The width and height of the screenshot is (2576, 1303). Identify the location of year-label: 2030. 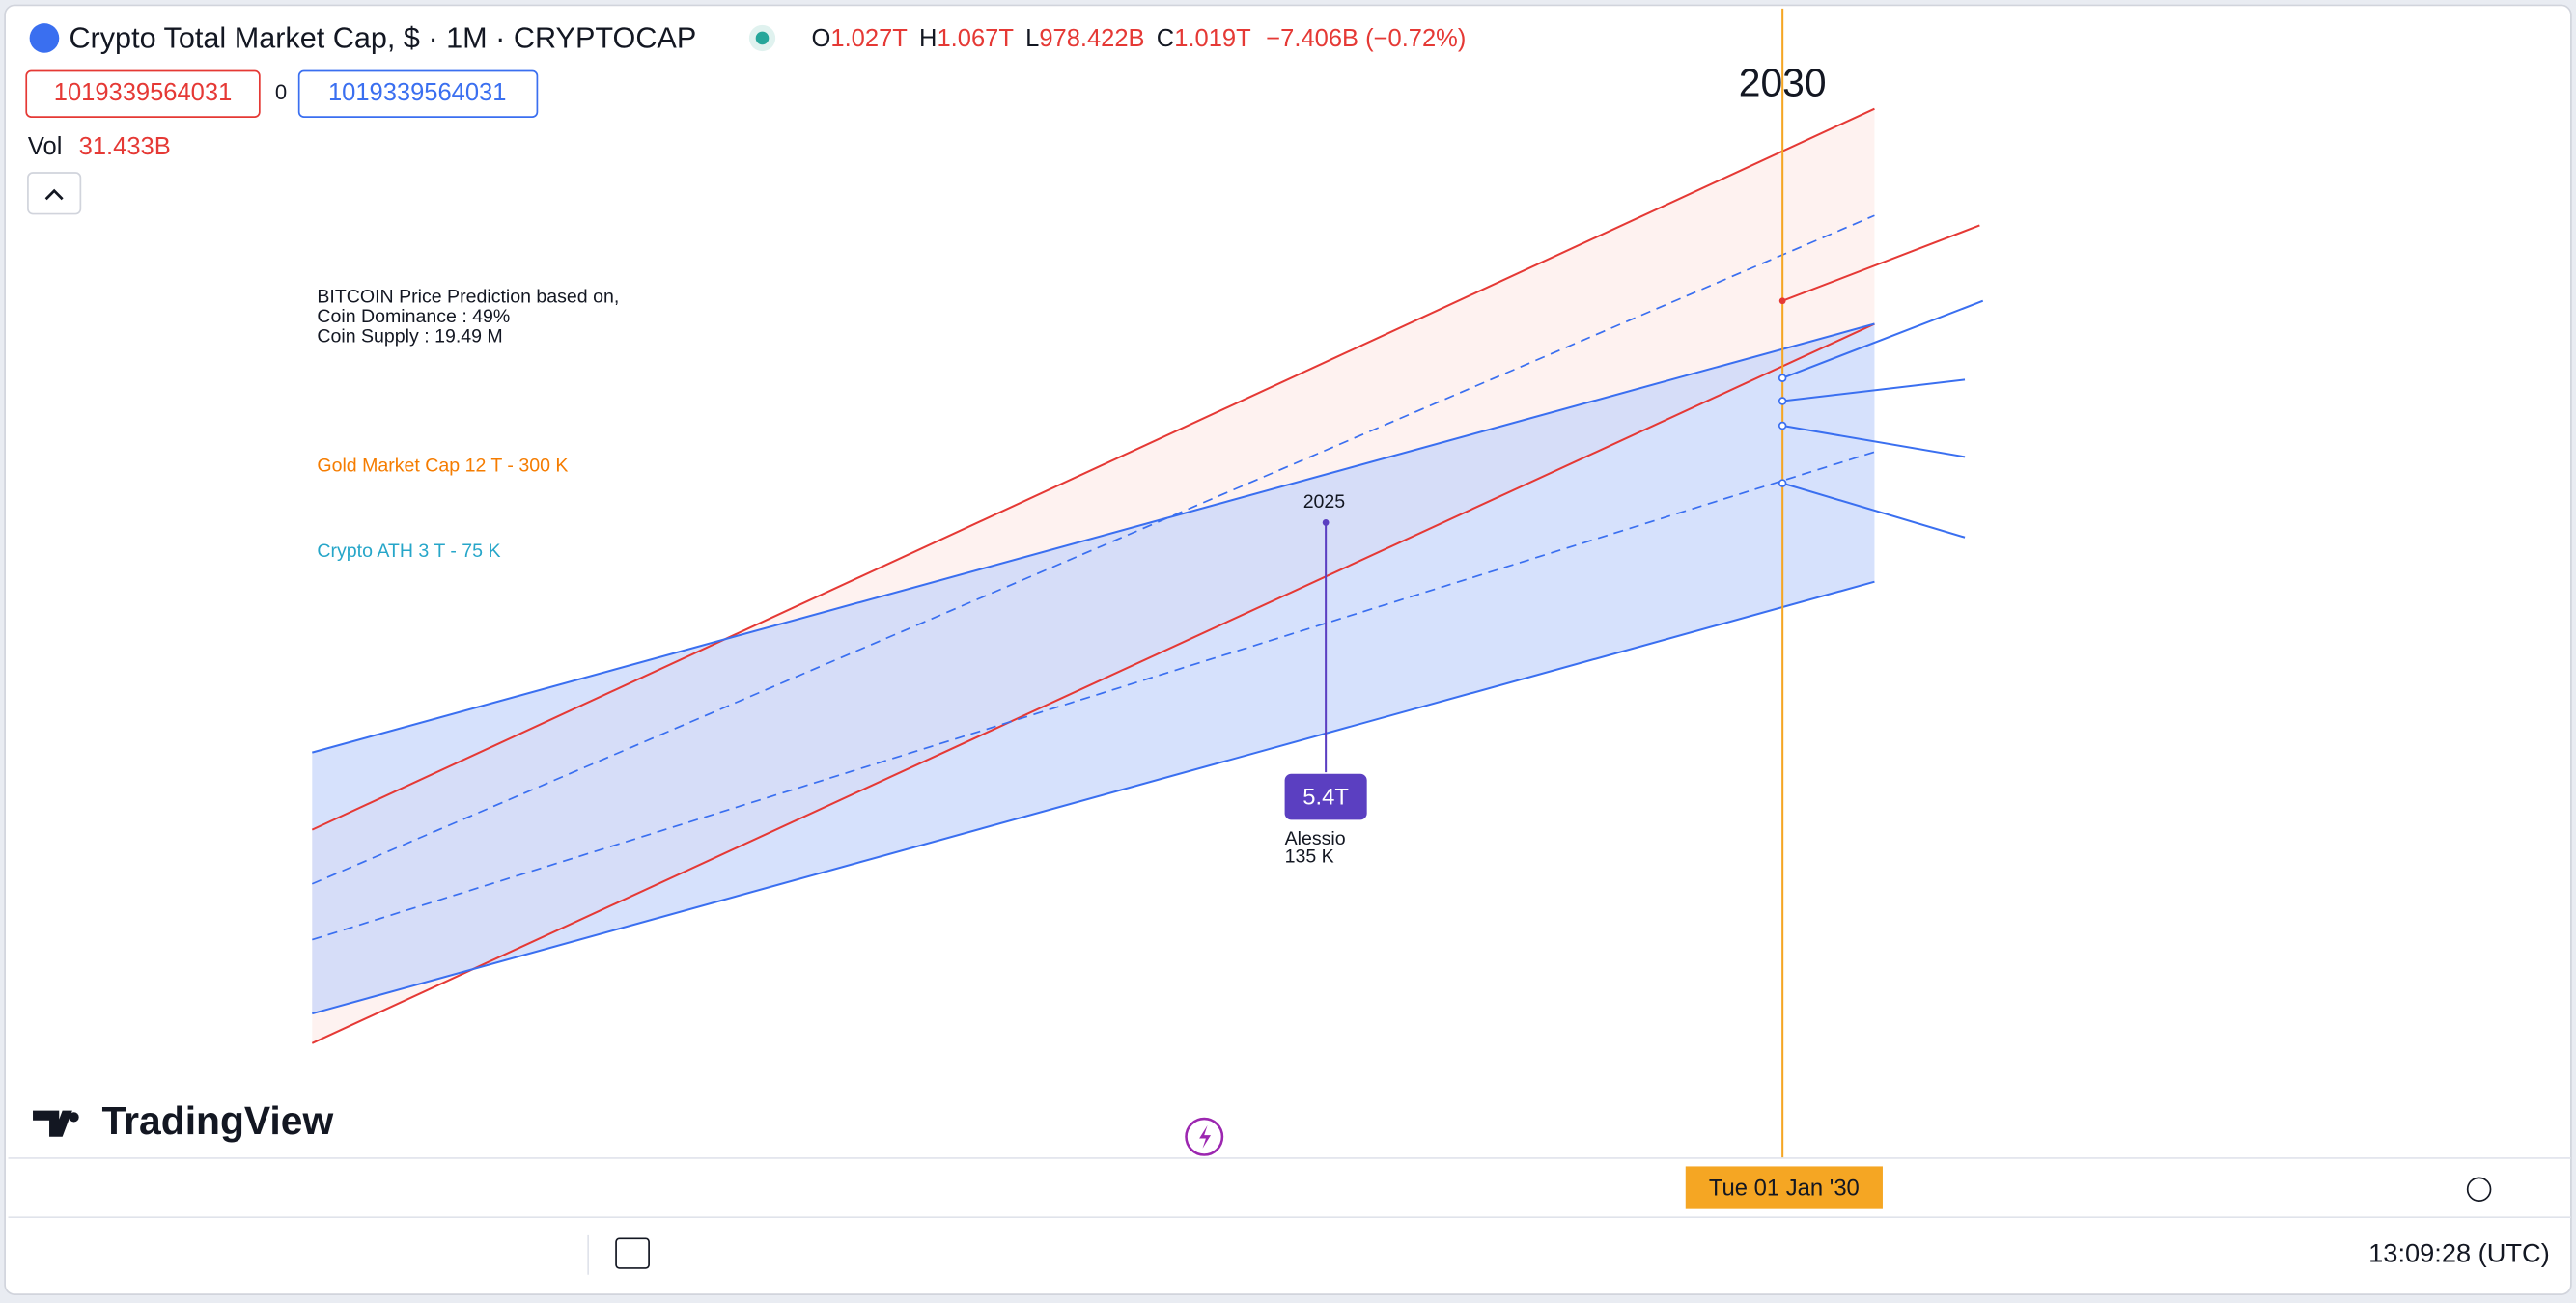
(1783, 83).